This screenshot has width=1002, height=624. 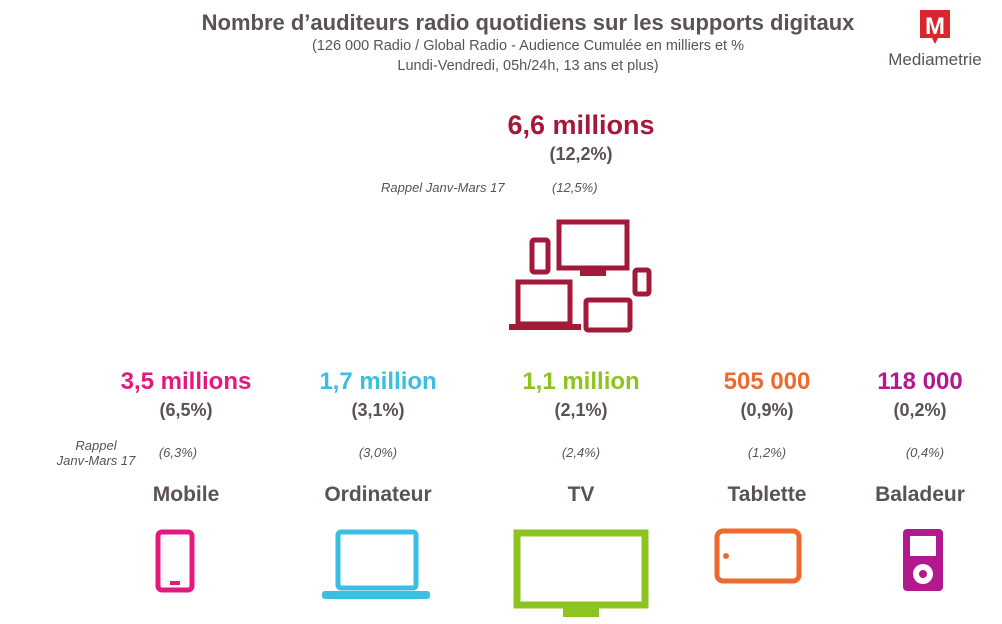 I want to click on mobile-icon, so click(x=175, y=561).